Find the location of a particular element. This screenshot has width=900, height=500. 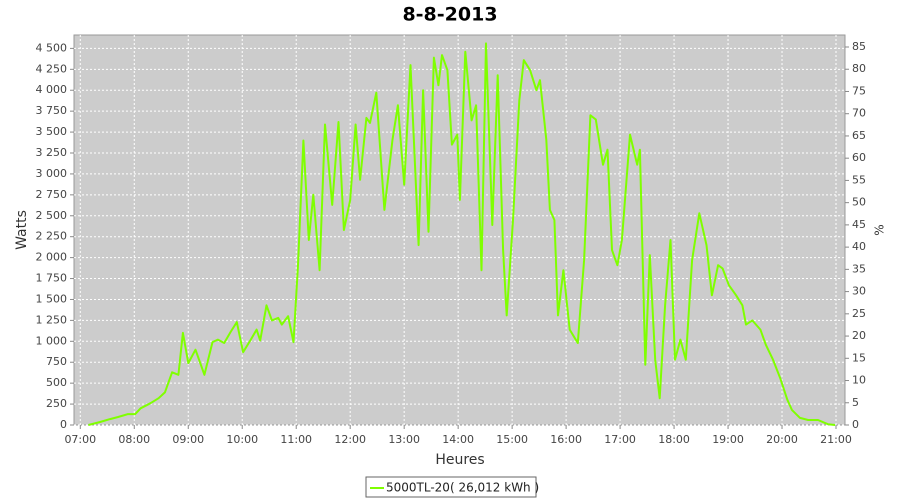

x-tick-label: 21:00 is located at coordinates (836, 439).